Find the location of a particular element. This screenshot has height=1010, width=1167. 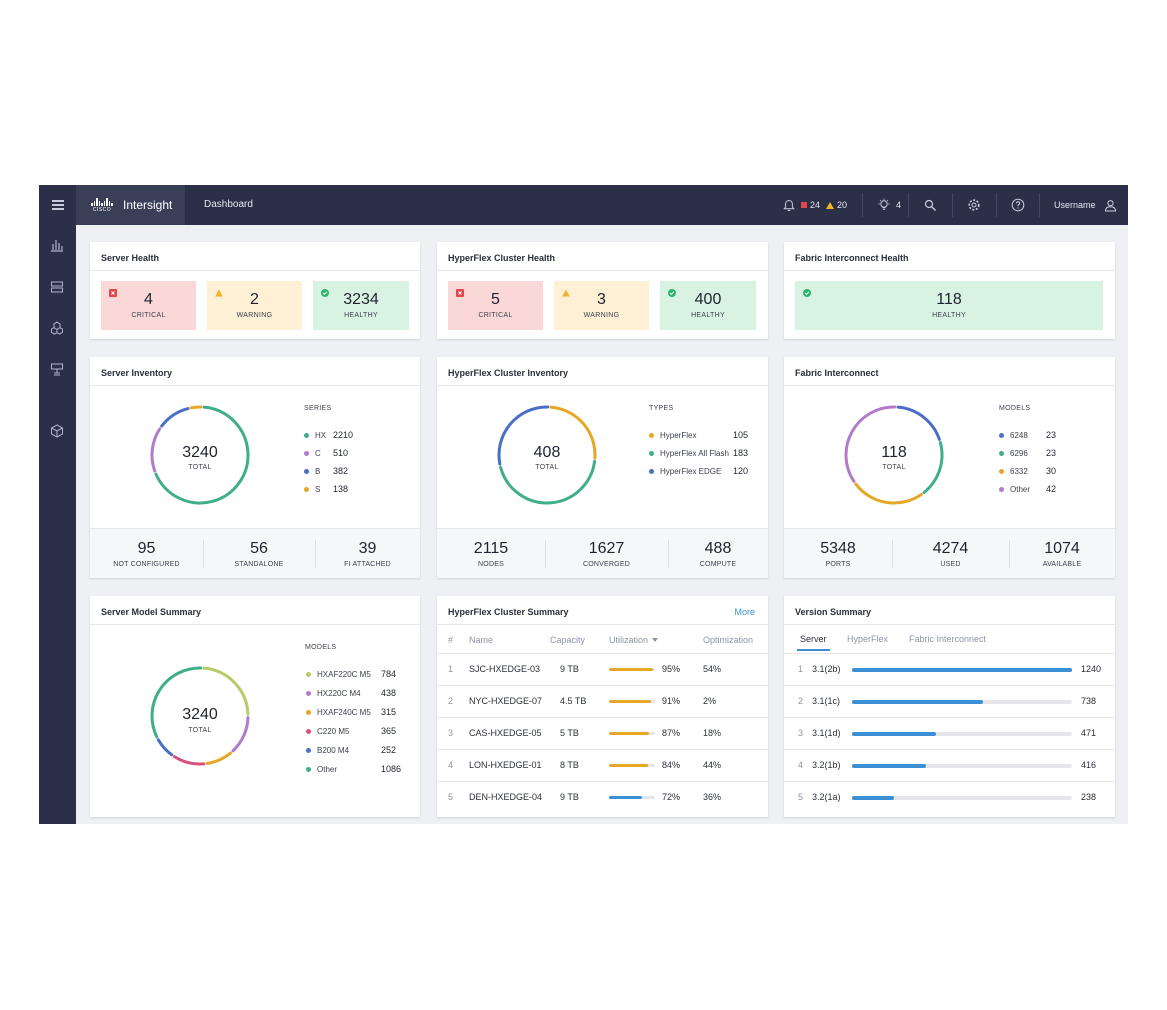

legend-item: HXAF220C M5 is located at coordinates (338, 674).